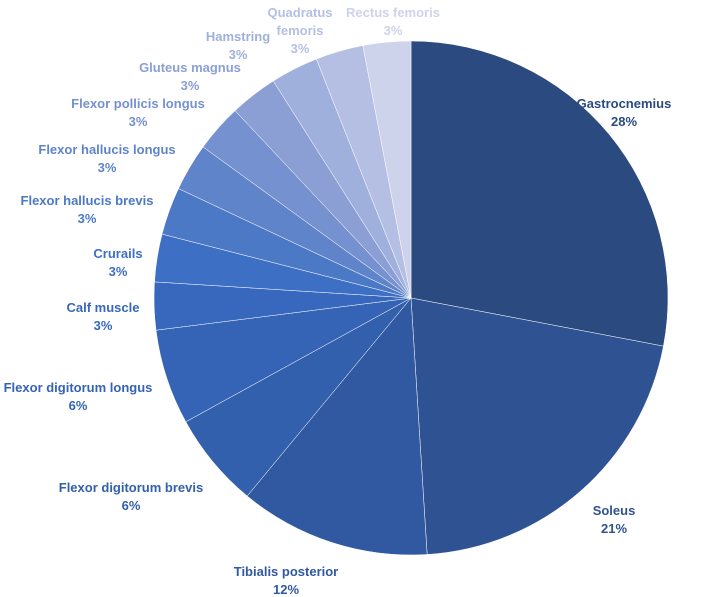 The width and height of the screenshot is (717, 597). I want to click on pie-label-12: Quadratus femoris 3%, so click(299, 30).